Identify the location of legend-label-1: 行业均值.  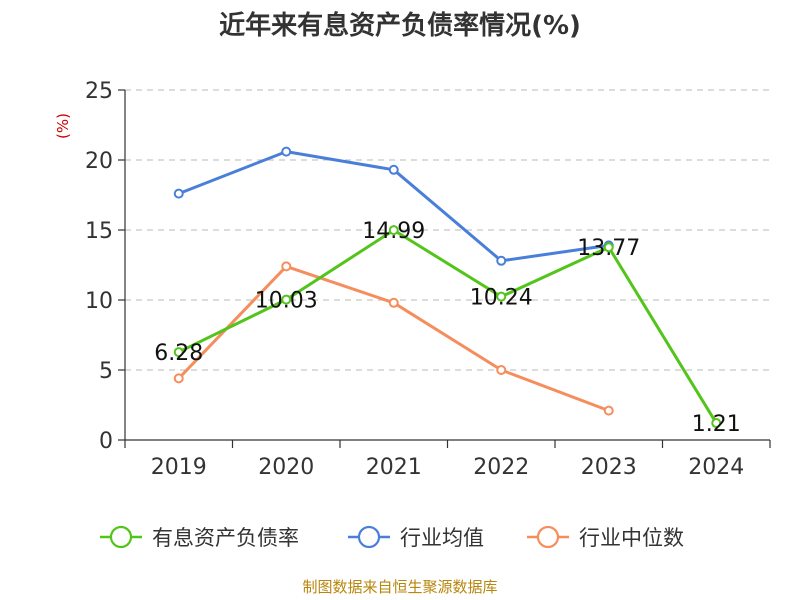
(442, 538).